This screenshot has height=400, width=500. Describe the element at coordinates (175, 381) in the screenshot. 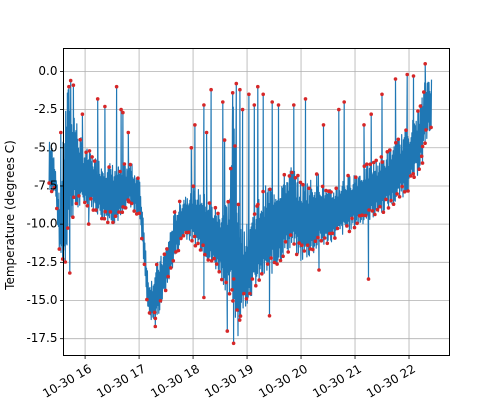

I see `x-tick-label: 10-30 18` at that location.